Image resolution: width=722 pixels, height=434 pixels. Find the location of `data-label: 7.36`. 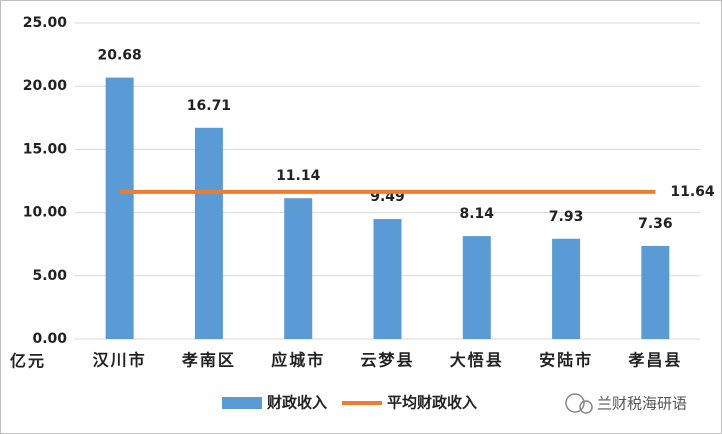

data-label: 7.36 is located at coordinates (655, 224).